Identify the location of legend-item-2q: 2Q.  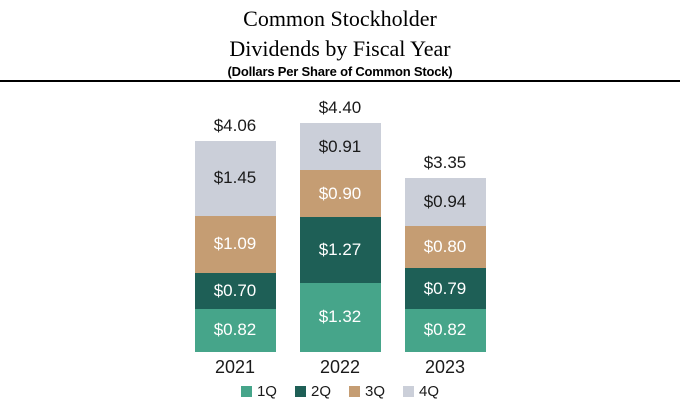
(312, 391).